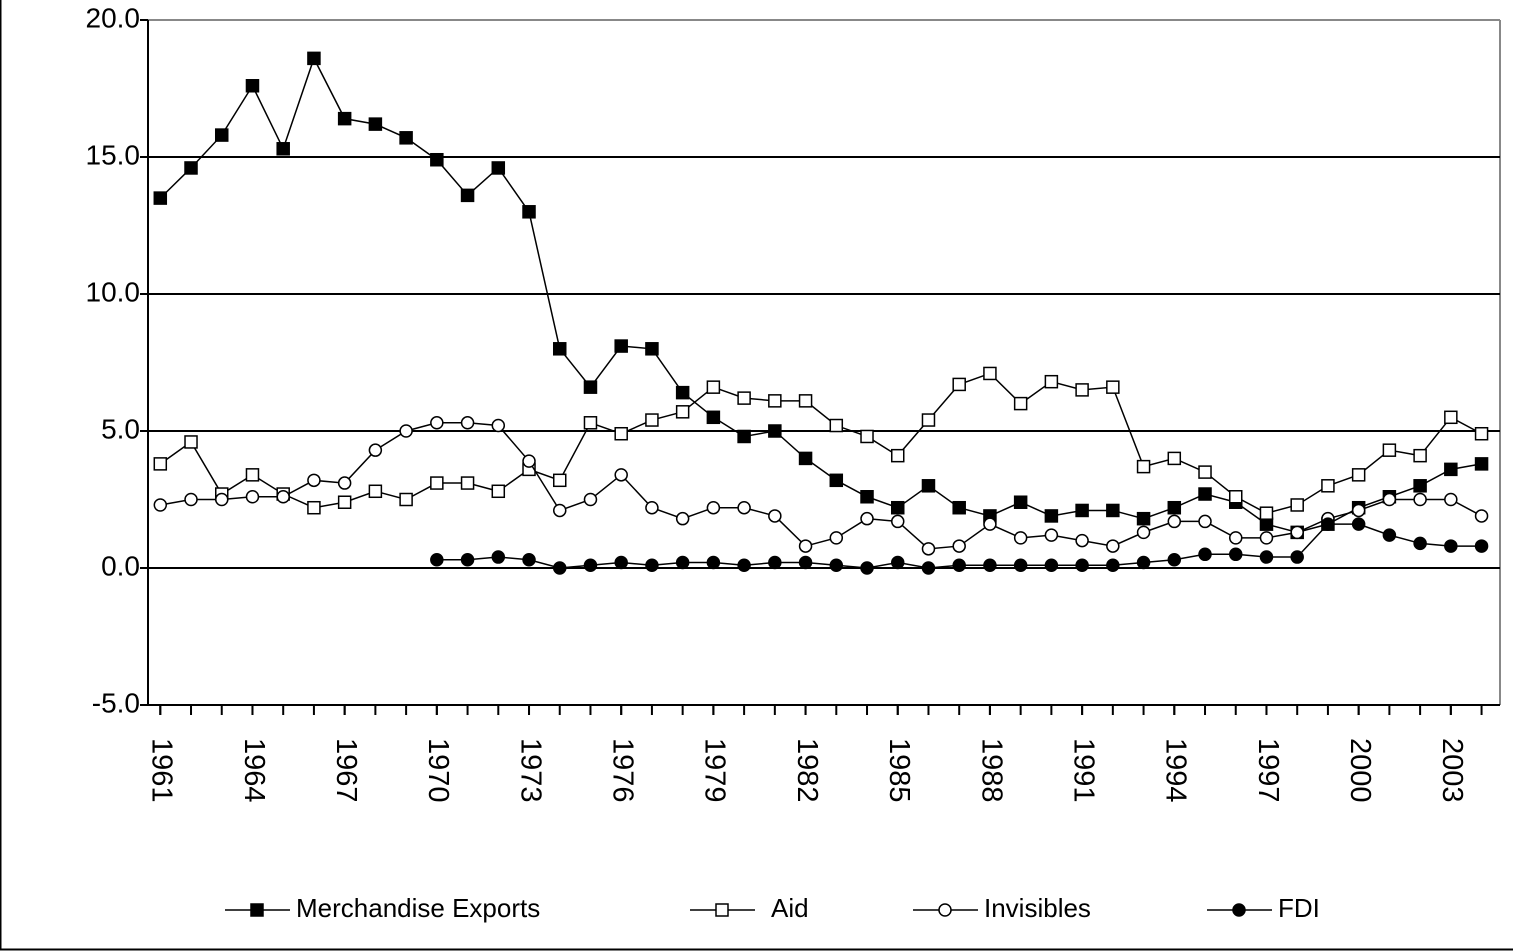  What do you see at coordinates (382, 908) in the screenshot?
I see `legend-item: Merchandise Exports` at bounding box center [382, 908].